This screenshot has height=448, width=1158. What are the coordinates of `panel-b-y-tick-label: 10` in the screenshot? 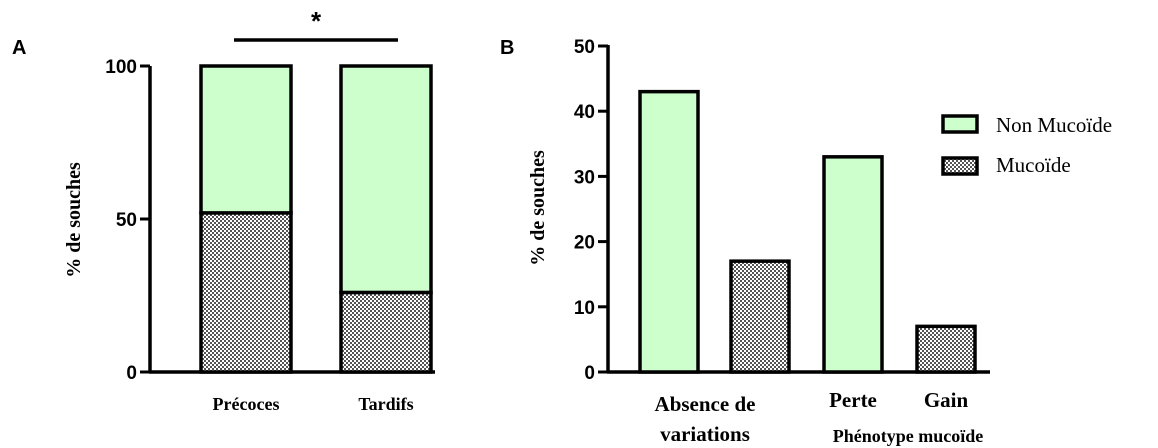 It's located at (584, 308).